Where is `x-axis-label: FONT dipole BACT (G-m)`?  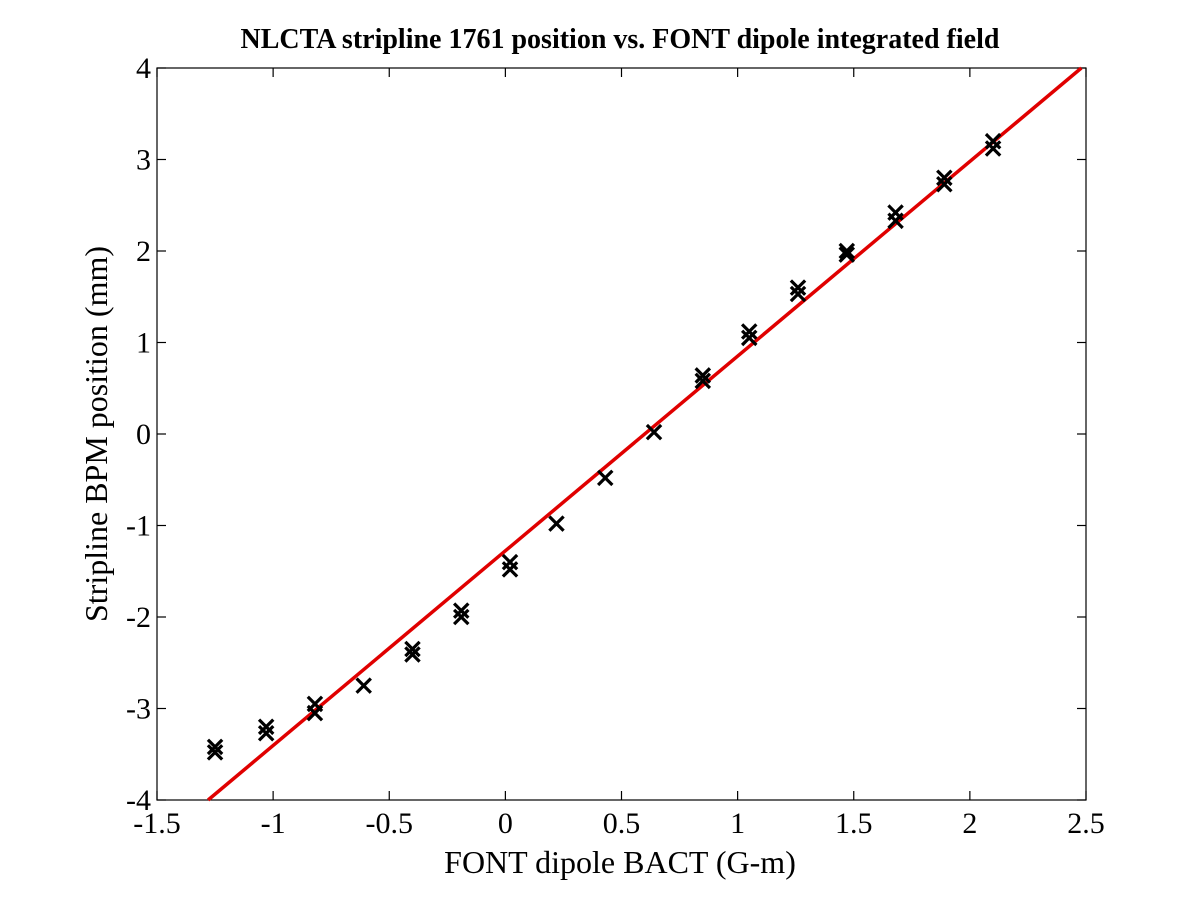 x-axis-label: FONT dipole BACT (G-m) is located at coordinates (620, 862).